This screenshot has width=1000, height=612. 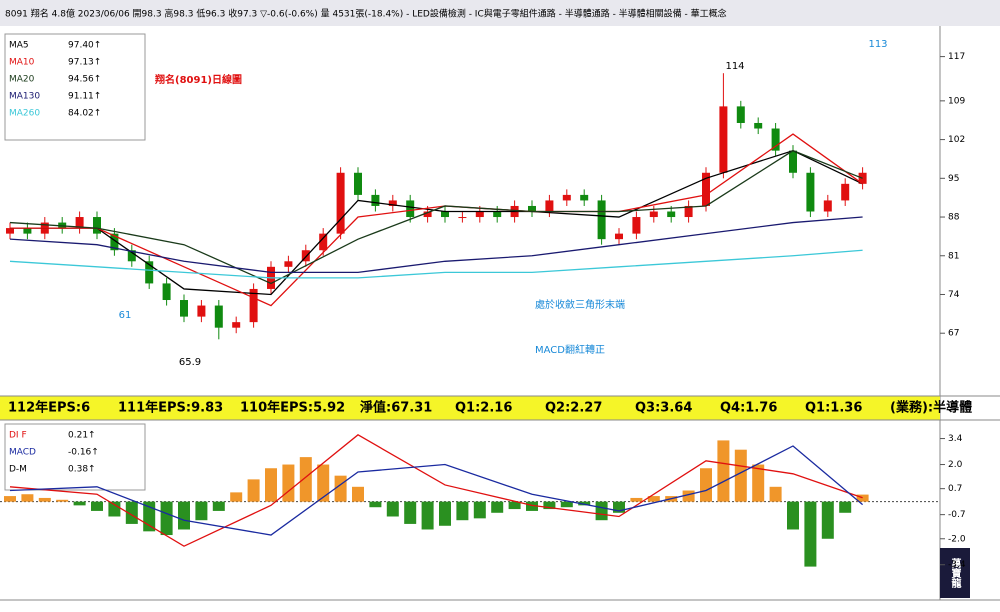 What do you see at coordinates (877, 44) in the screenshot?
I see `annotation: 113` at bounding box center [877, 44].